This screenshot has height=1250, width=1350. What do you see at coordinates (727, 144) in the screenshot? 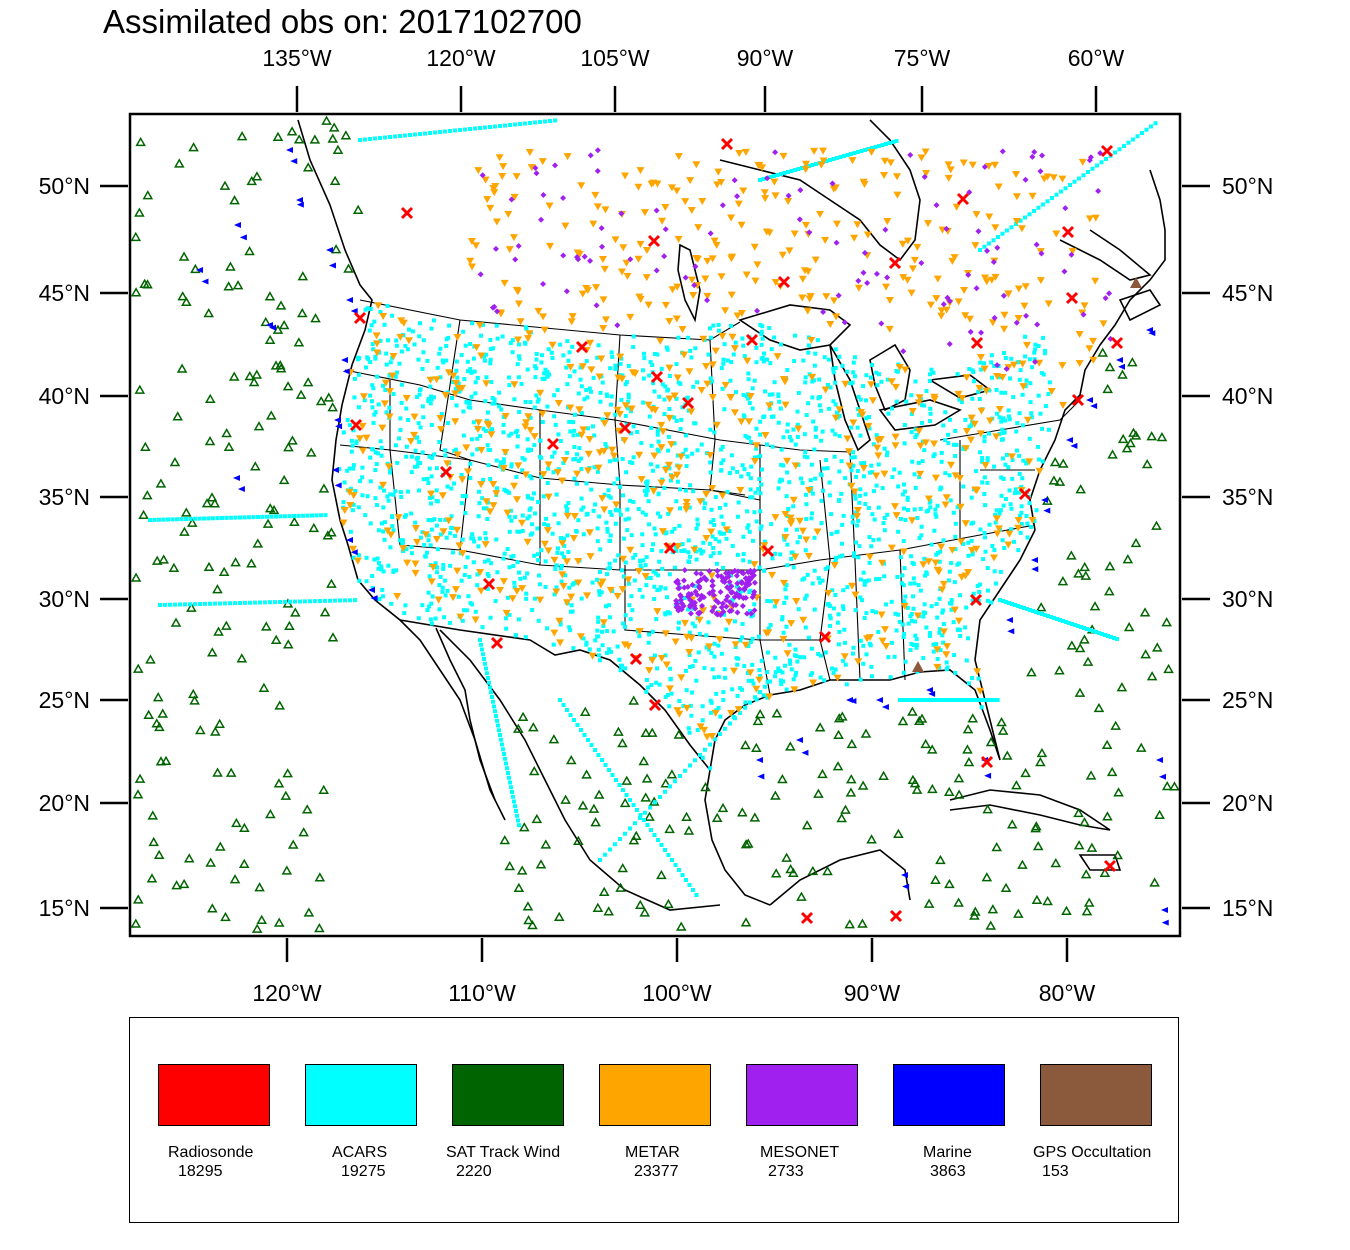
I see `radiosonde-obs` at bounding box center [727, 144].